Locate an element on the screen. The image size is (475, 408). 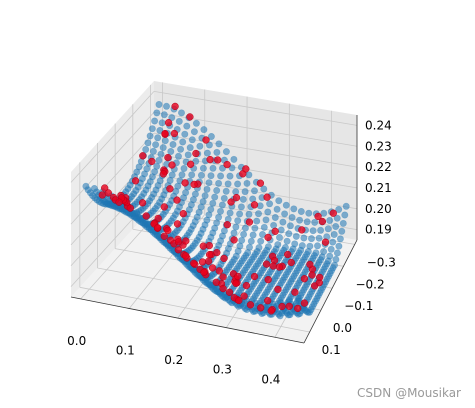
x-tick-label: 0.2 is located at coordinates (173, 360).